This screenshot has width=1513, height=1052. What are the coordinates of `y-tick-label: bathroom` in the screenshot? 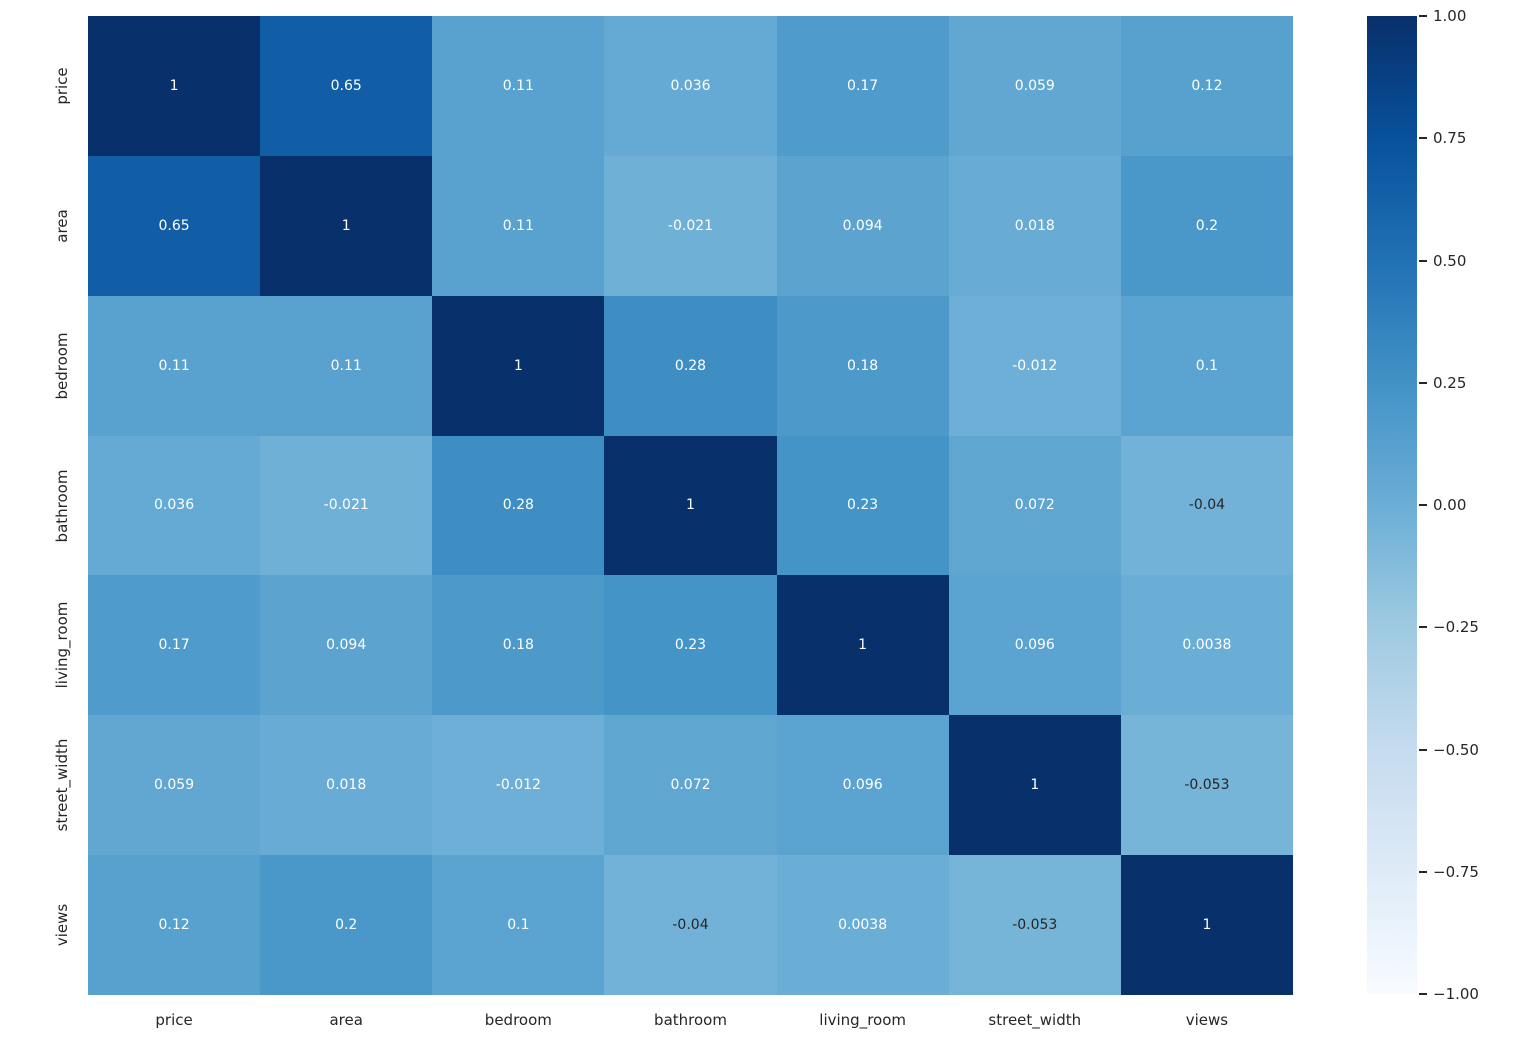 It's located at (62, 505).